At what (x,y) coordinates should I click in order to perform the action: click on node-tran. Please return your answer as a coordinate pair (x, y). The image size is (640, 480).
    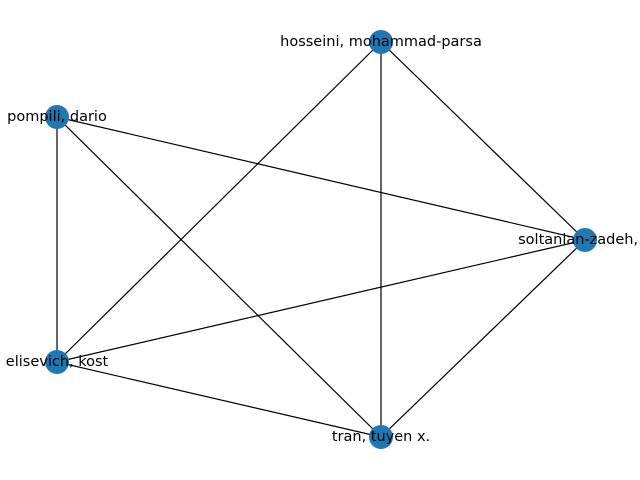
    Looking at the image, I should click on (381, 437).